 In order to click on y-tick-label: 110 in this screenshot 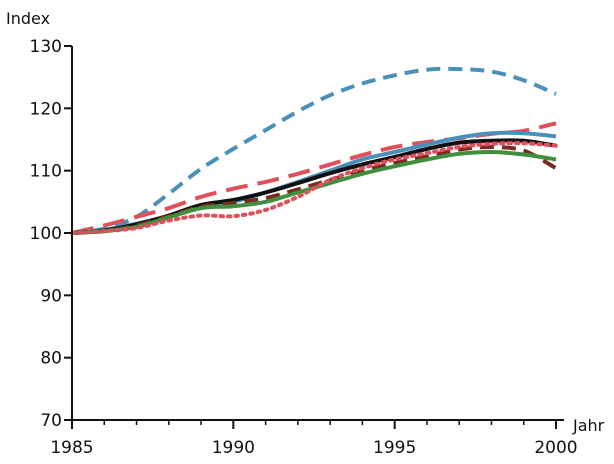, I will do `click(46, 172)`.